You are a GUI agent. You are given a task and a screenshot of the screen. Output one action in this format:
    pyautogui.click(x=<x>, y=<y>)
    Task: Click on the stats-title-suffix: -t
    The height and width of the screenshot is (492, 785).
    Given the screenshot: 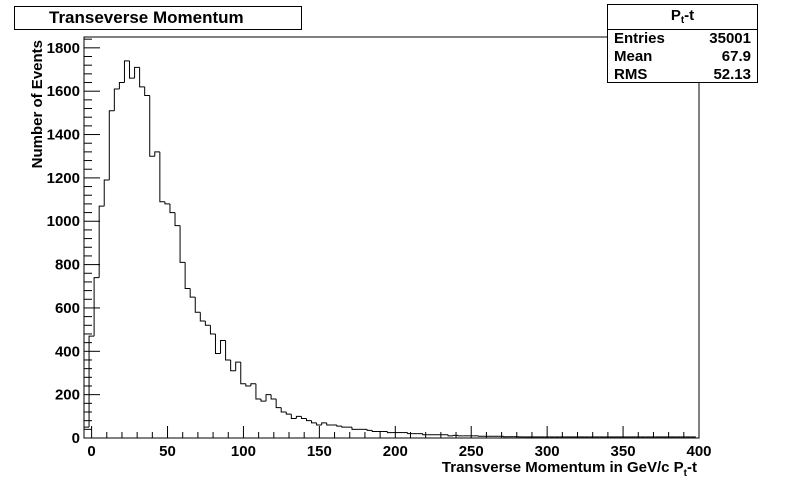 What is the action you would take?
    pyautogui.click(x=689, y=15)
    